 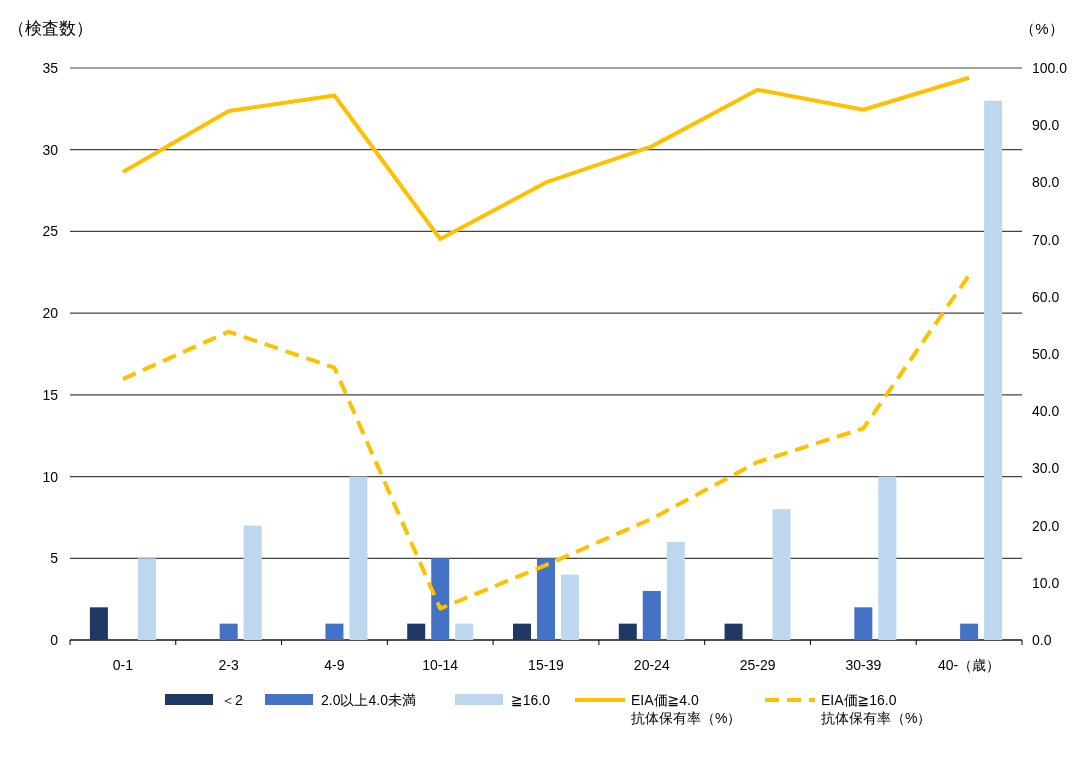 I want to click on y2-tick-label: 30.0, so click(x=1046, y=468).